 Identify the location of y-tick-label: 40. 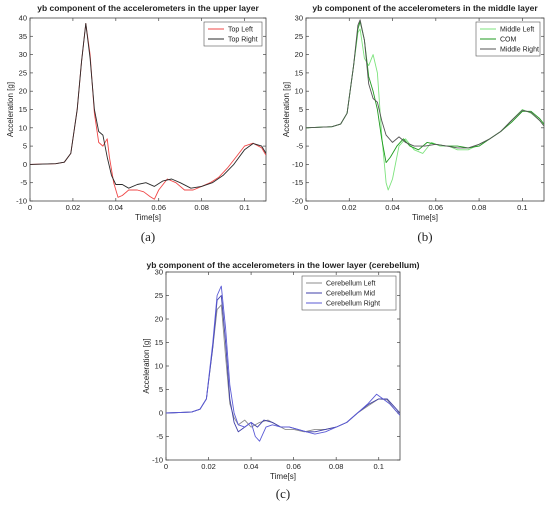
(23, 18).